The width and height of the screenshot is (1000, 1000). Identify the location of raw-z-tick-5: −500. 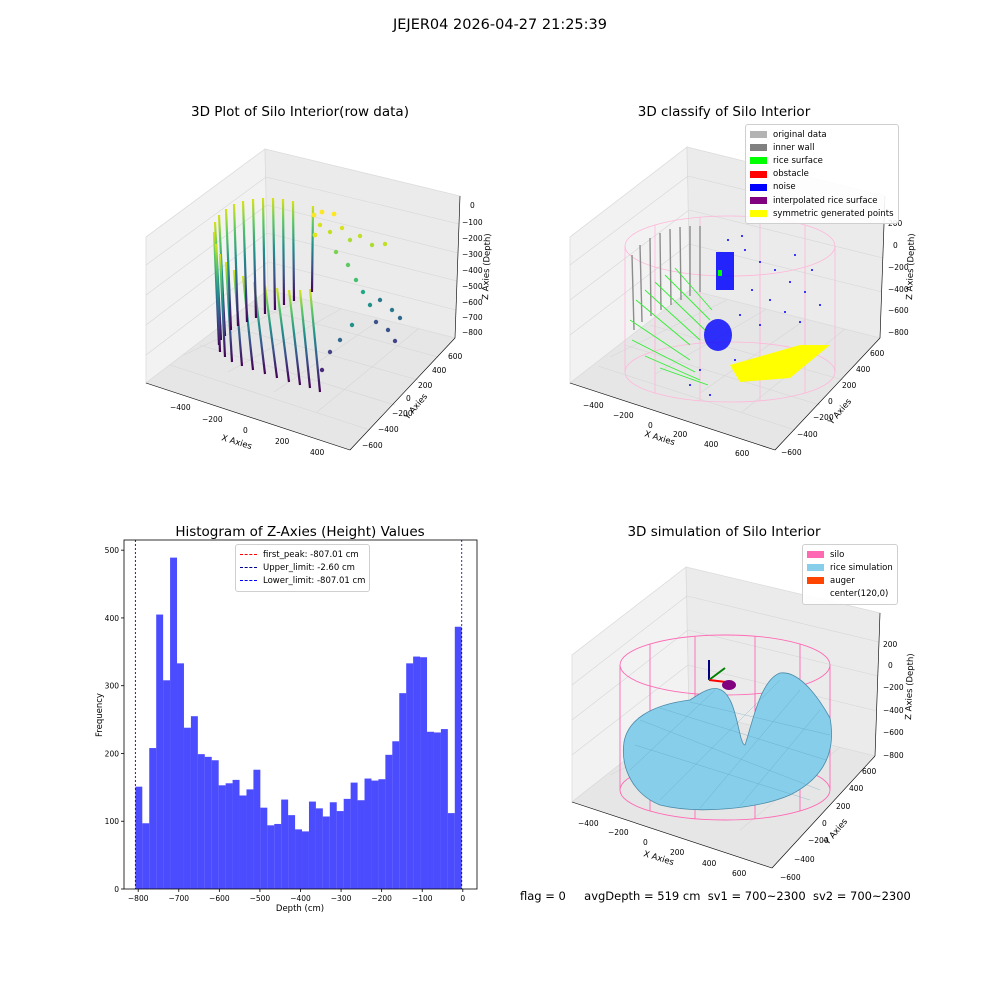
(472, 286).